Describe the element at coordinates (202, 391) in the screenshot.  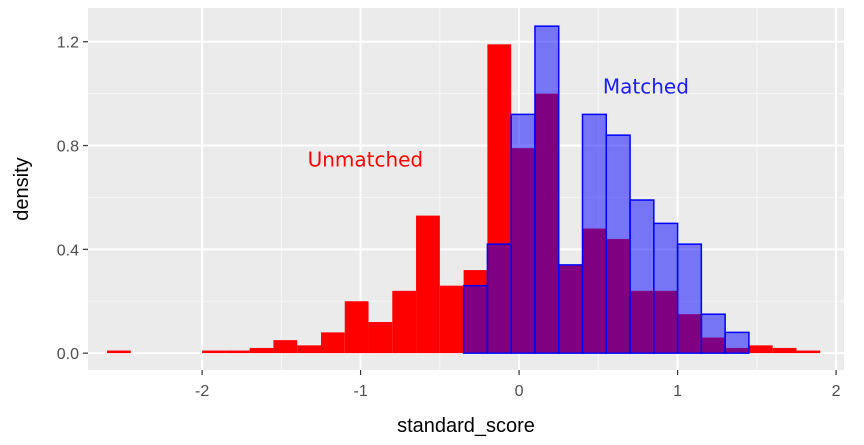
I see `x-tick-label: -2` at that location.